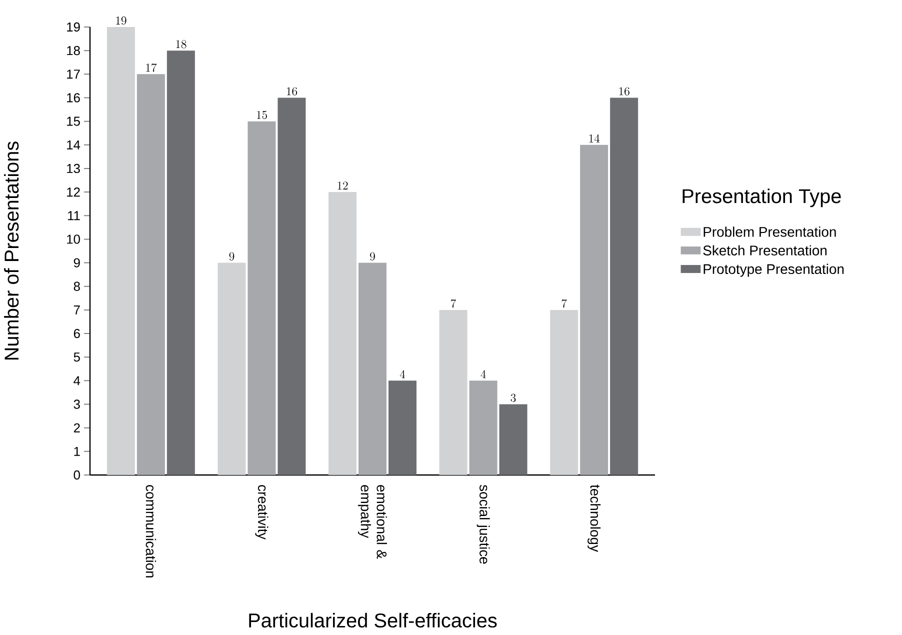 This screenshot has height=635, width=902. What do you see at coordinates (74, 215) in the screenshot?
I see `y-tick-label: 11` at bounding box center [74, 215].